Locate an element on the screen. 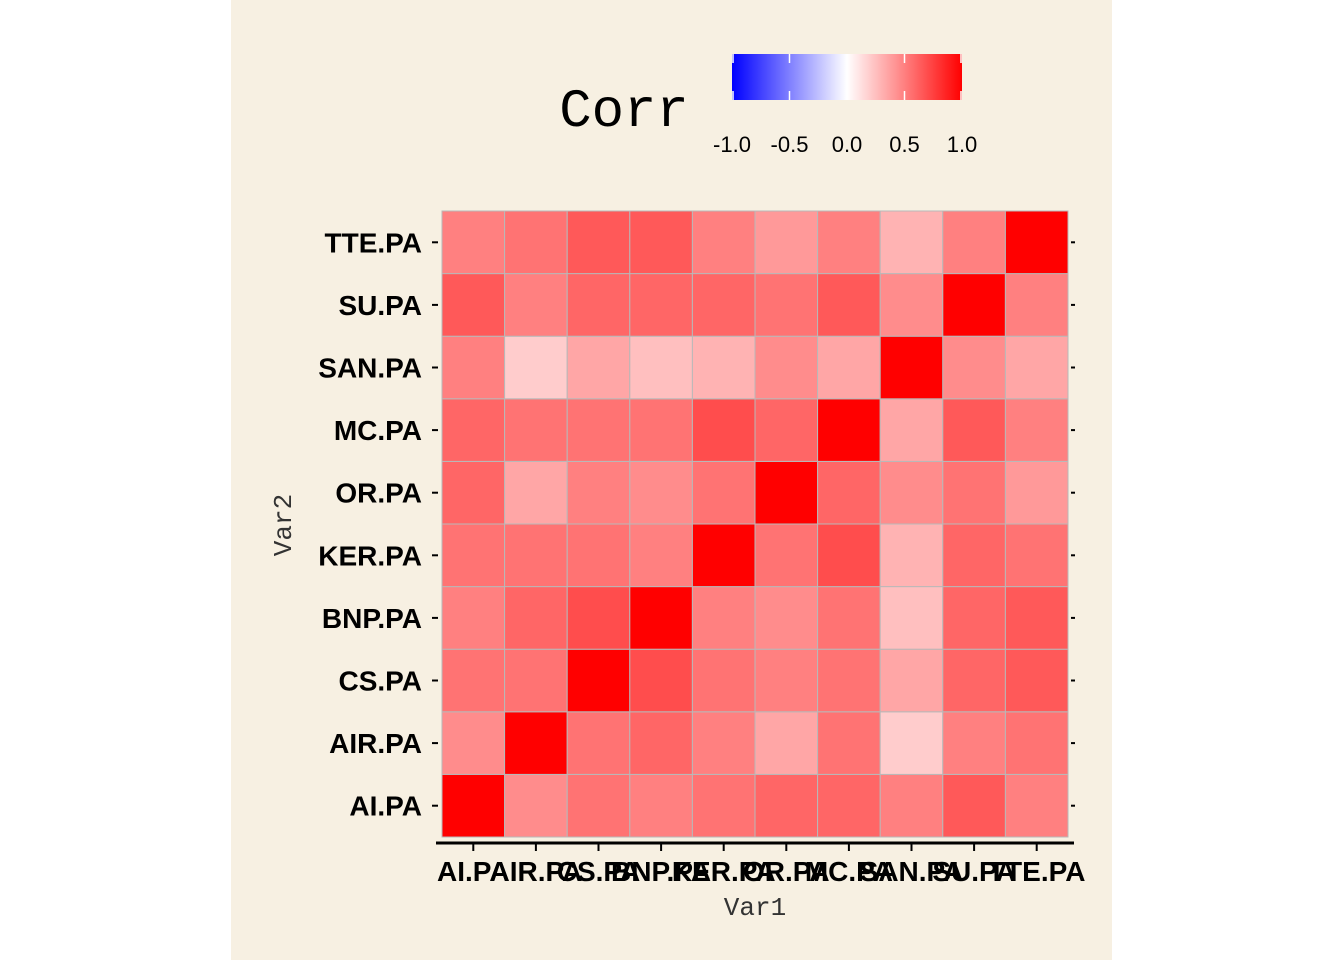 Image resolution: width=1344 pixels, height=960 pixels. x-tick-label: AI.PA is located at coordinates (473, 871).